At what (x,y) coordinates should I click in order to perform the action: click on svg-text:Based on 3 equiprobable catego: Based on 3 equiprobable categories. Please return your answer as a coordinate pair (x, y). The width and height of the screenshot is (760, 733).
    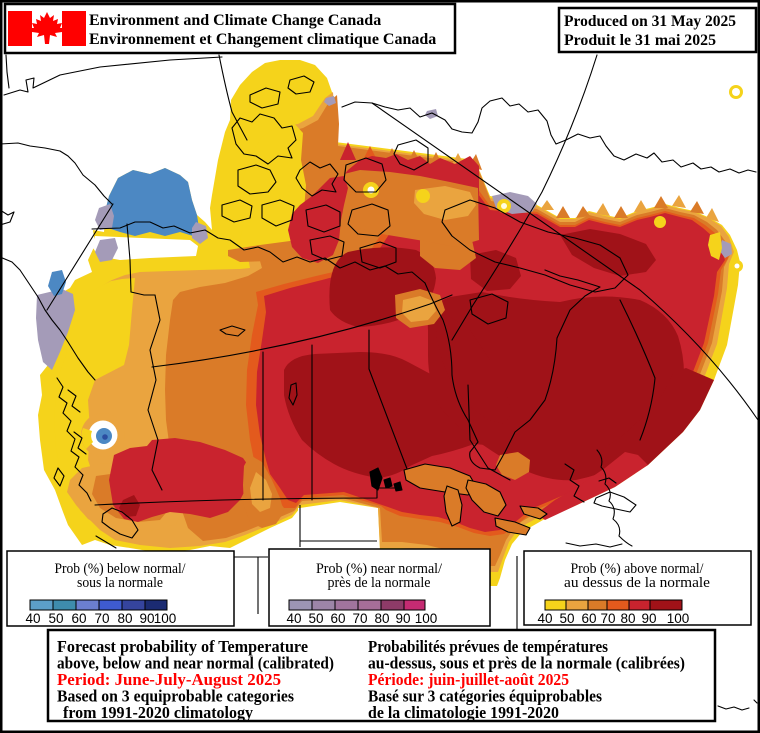
    Looking at the image, I should click on (176, 696).